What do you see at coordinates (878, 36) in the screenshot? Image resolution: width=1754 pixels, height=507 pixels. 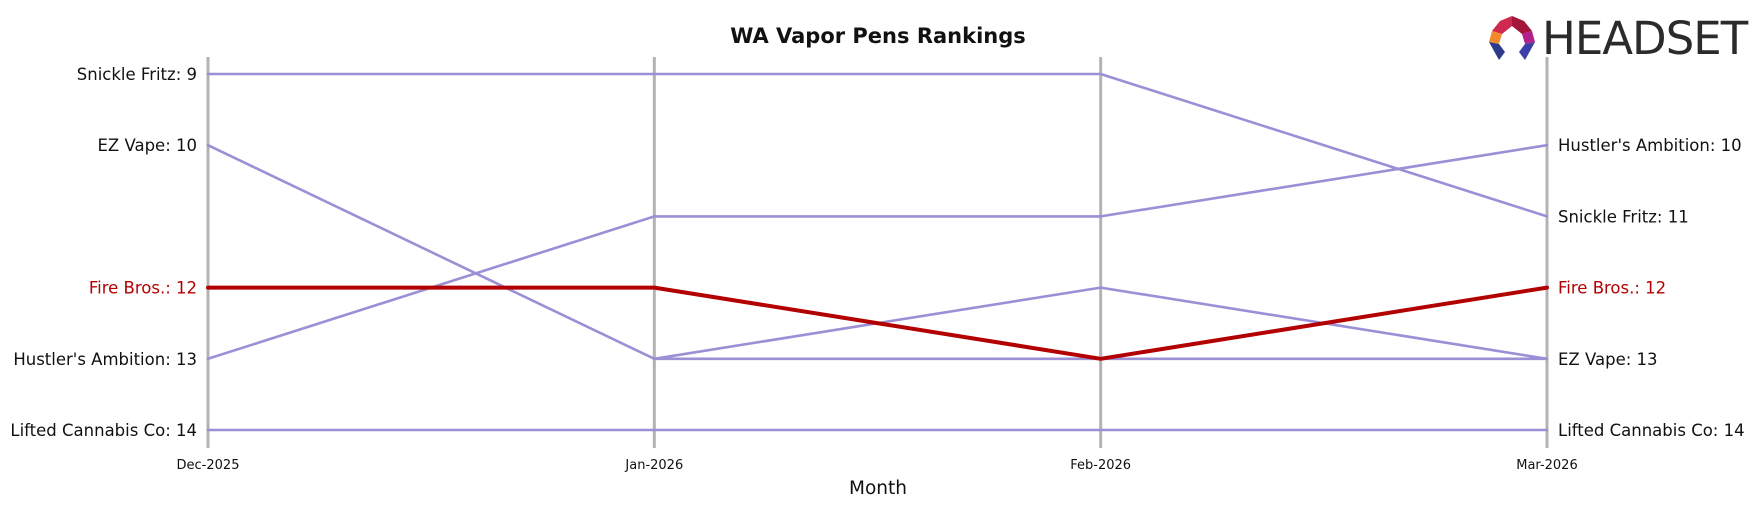 I see `chart-title: WA Vapor Pens Rankings` at bounding box center [878, 36].